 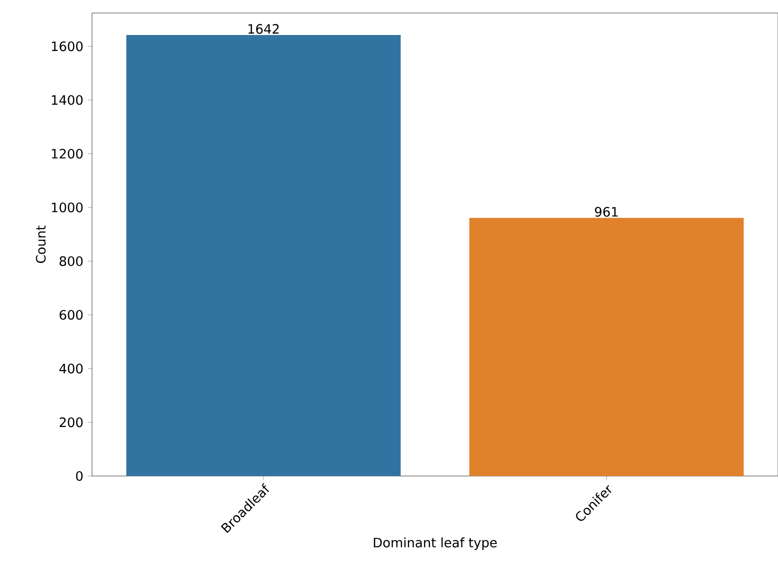 What do you see at coordinates (606, 211) in the screenshot?
I see `data-label: 961` at bounding box center [606, 211].